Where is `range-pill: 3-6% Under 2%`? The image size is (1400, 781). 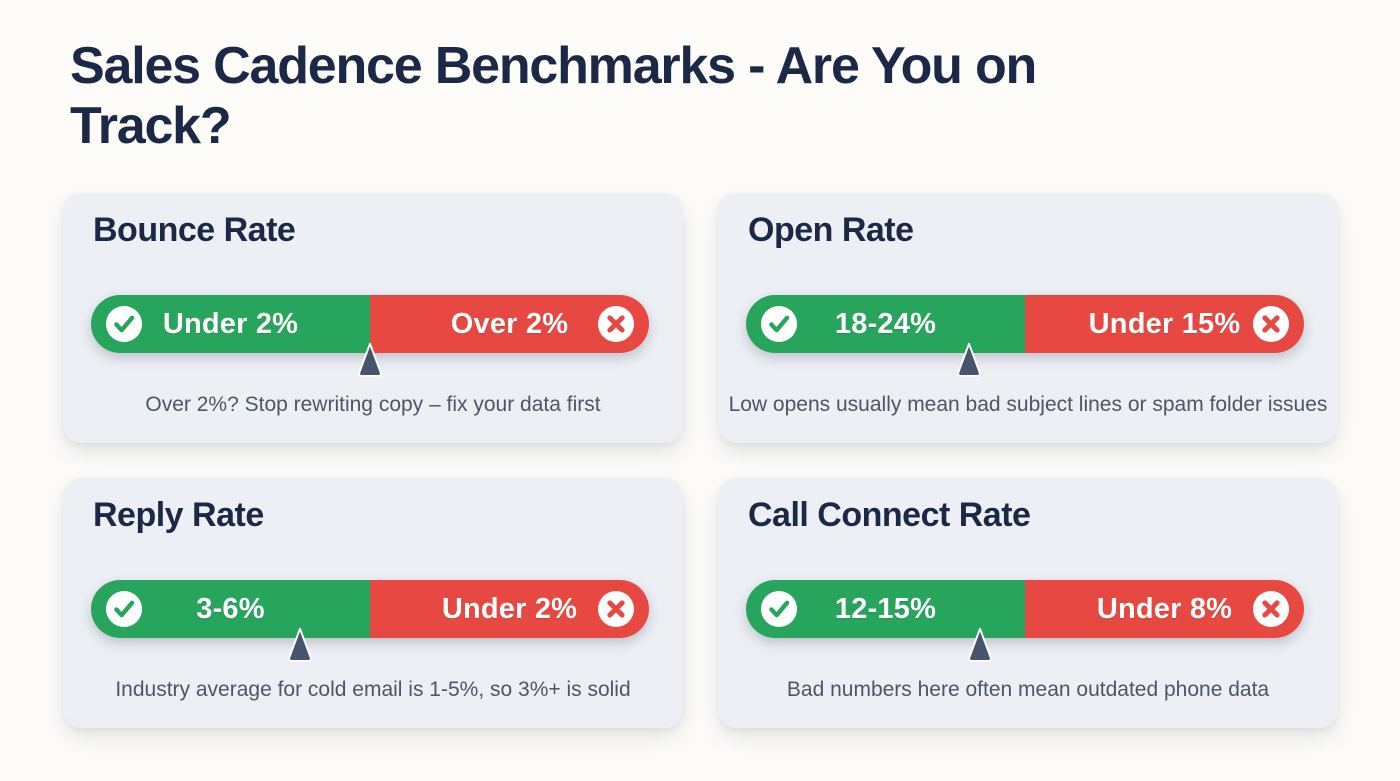 range-pill: 3-6% Under 2% is located at coordinates (370, 609).